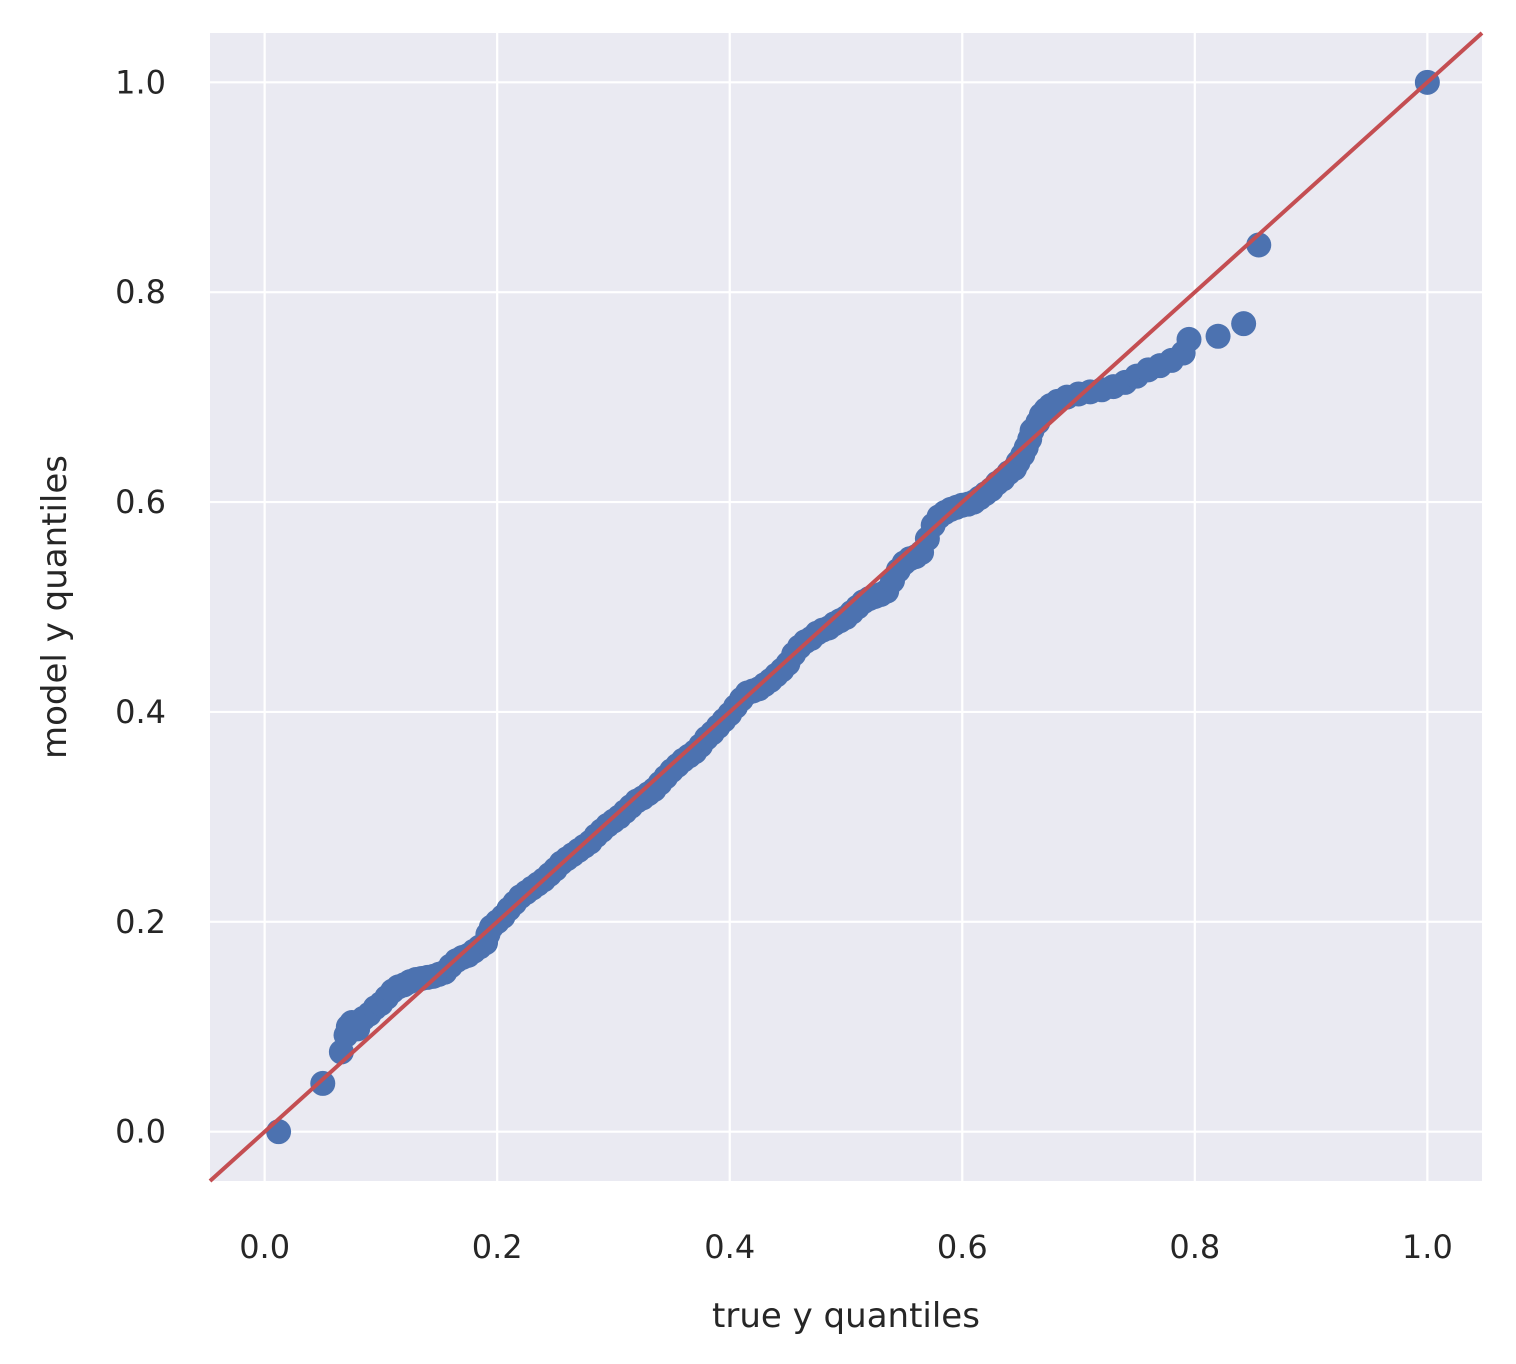  What do you see at coordinates (140, 606) in the screenshot?
I see `y-tick-labels: 0.0 0.2 0.4 0.6 0.8 1.0` at bounding box center [140, 606].